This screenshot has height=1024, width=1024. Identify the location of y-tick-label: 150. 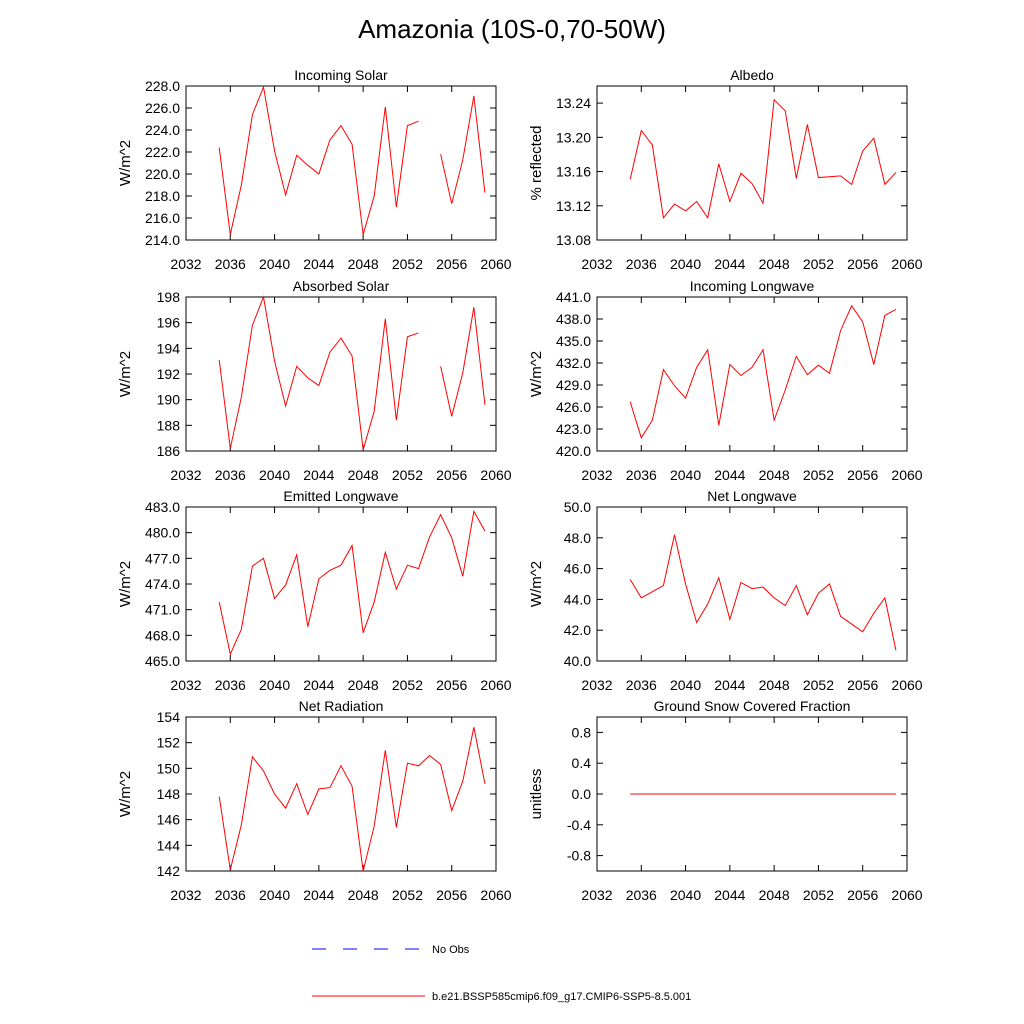
(169, 768).